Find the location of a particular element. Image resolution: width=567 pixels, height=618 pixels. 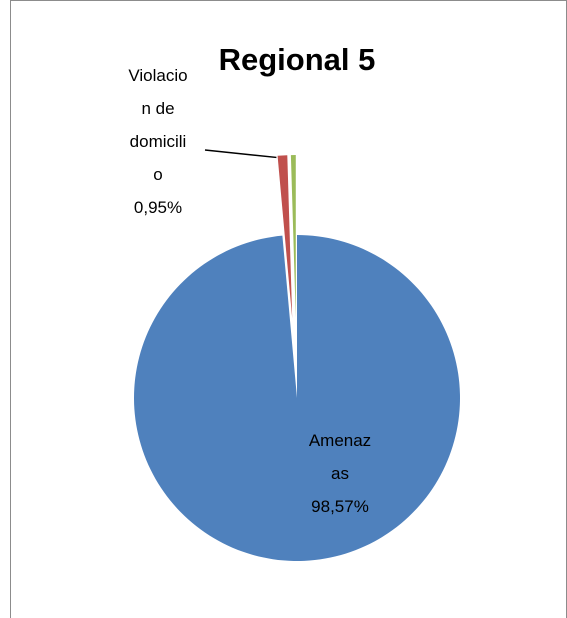

value-label: 0,95% is located at coordinates (158, 207).